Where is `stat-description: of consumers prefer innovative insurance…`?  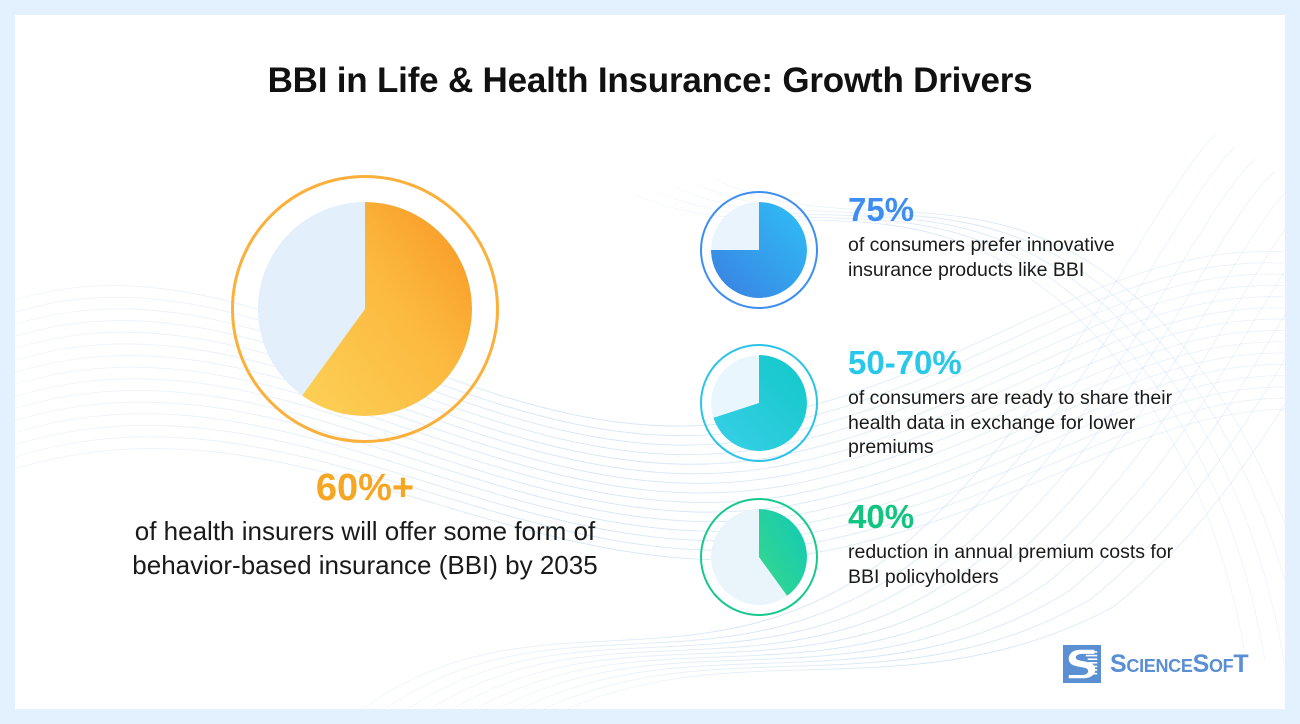
stat-description: of consumers prefer innovative insurance… is located at coordinates (981, 257).